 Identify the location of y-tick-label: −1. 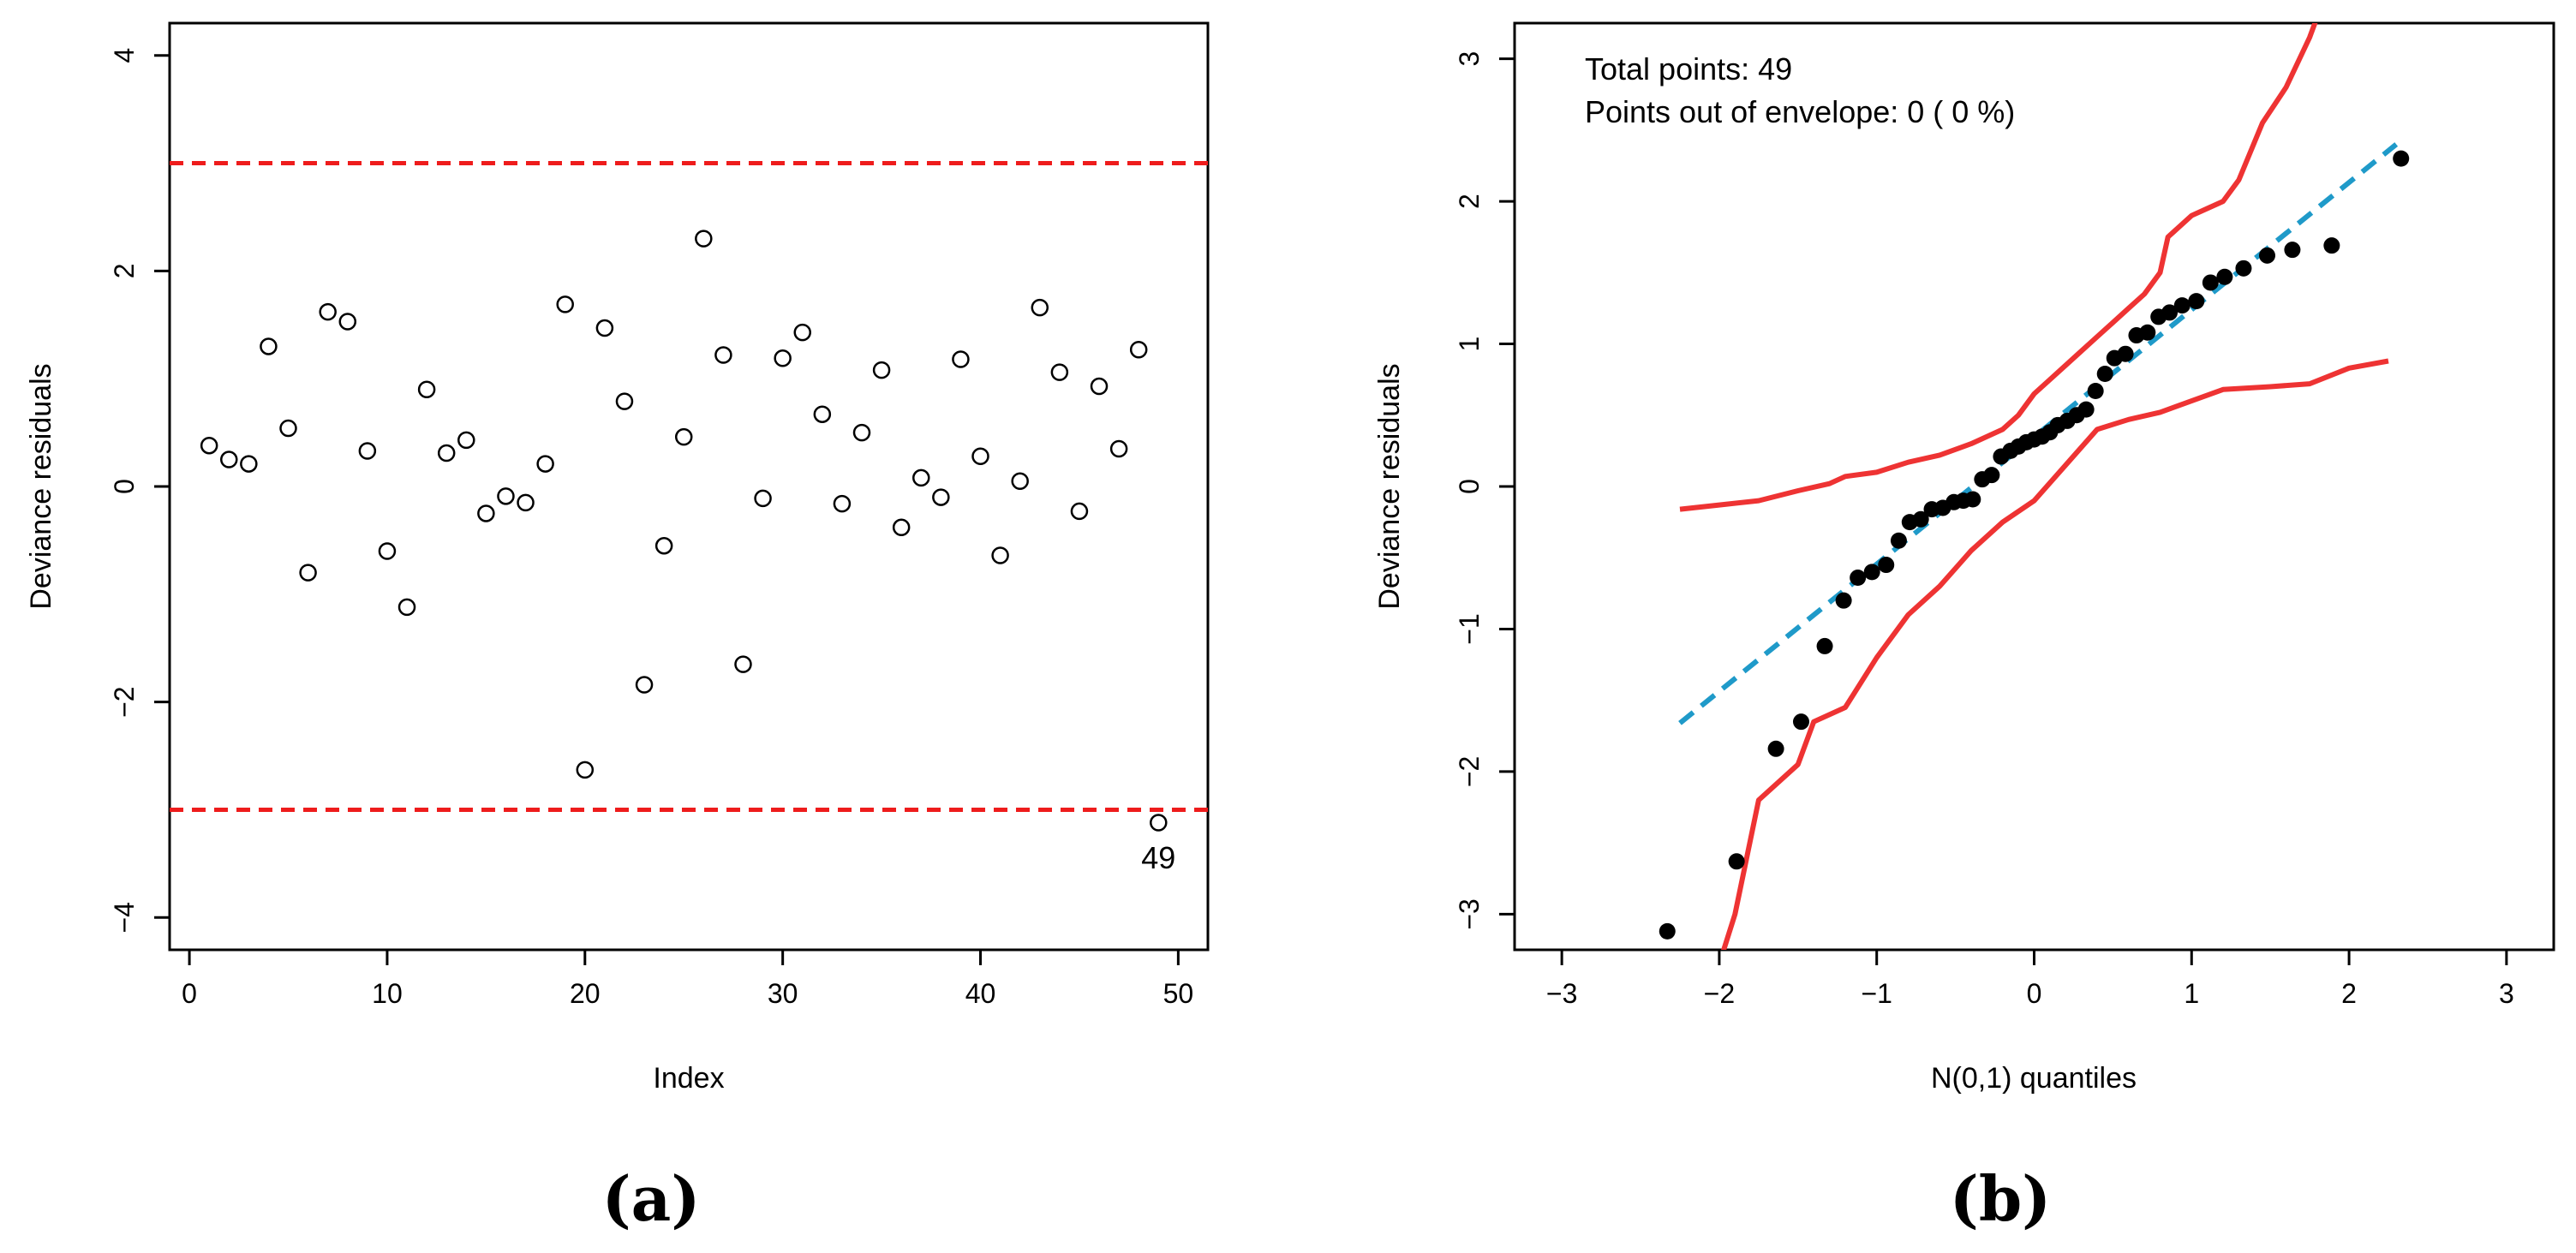
(1470, 628).